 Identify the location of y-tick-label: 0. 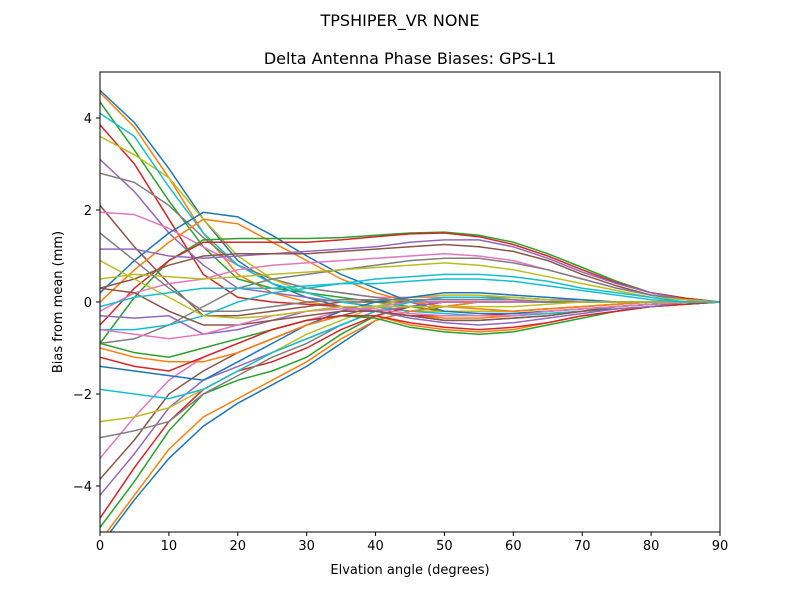
(88, 303).